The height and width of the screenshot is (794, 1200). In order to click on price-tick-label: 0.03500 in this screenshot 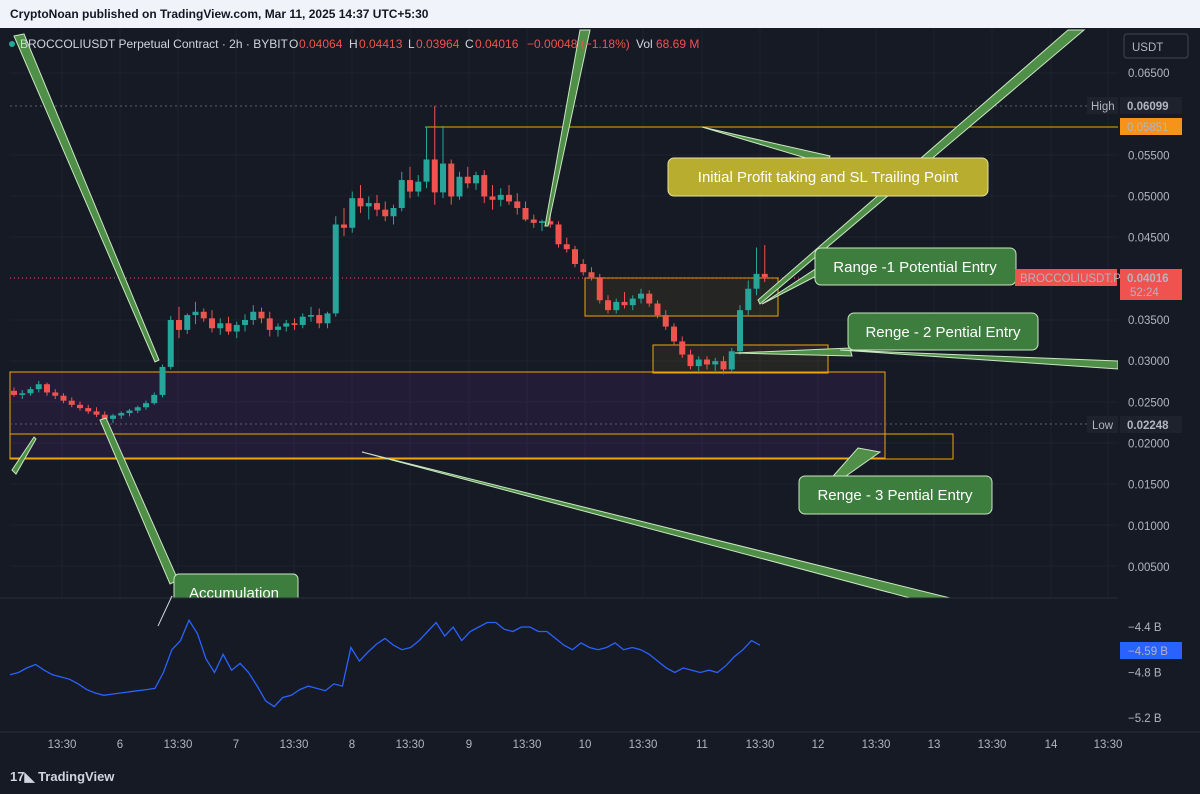, I will do `click(1149, 321)`.